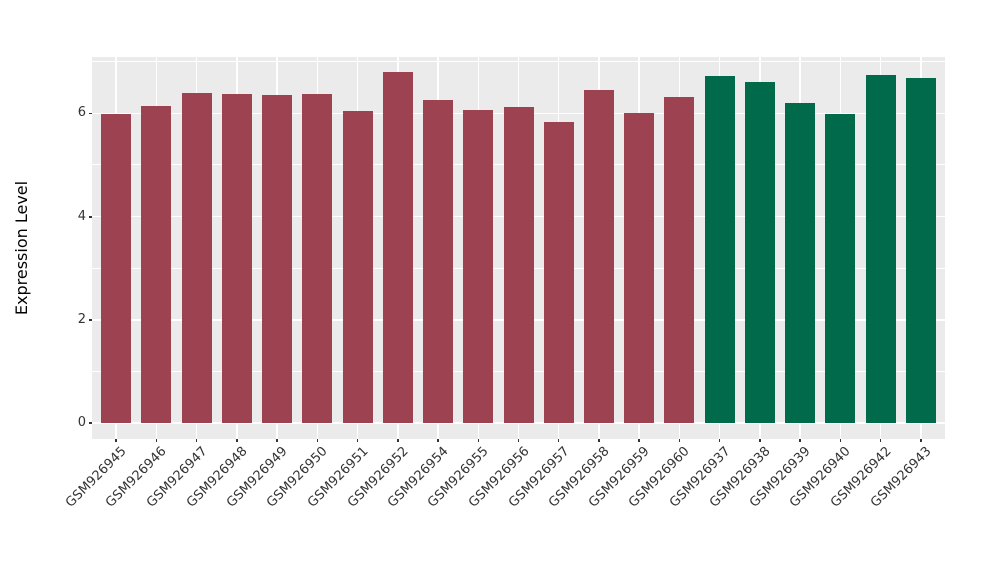  I want to click on bar-GSM926948, so click(236, 258).